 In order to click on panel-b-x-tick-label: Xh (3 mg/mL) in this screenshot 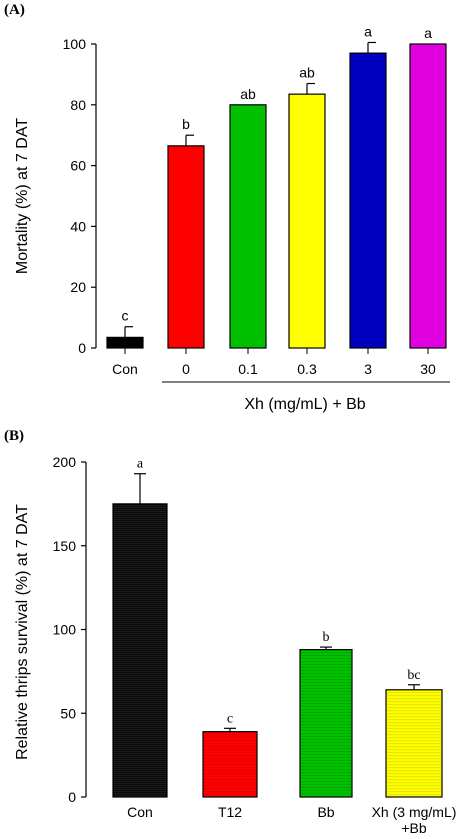, I will do `click(414, 812)`.